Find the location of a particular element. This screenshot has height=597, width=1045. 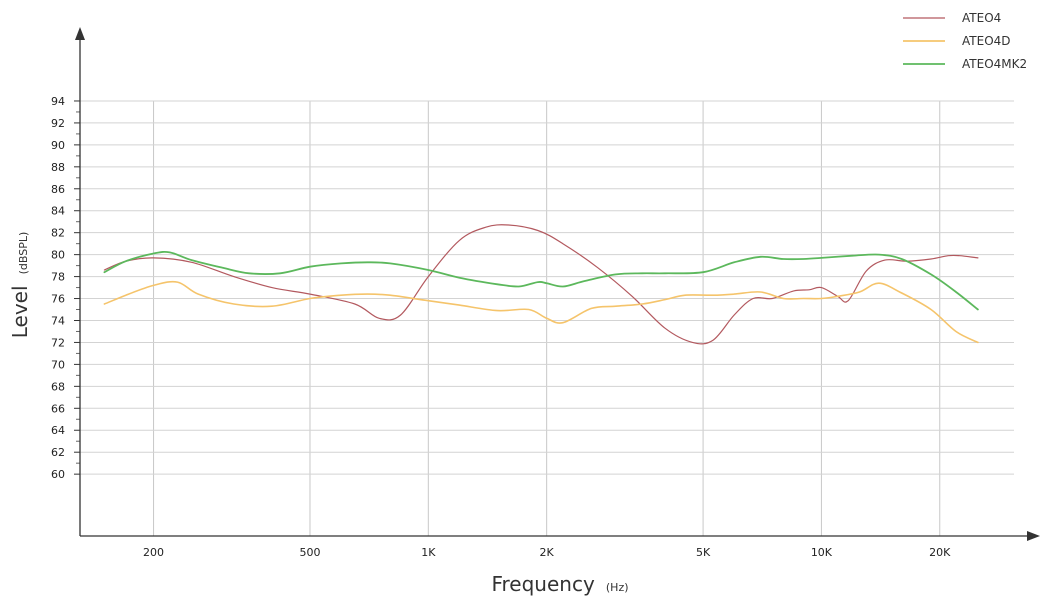

y-tick-label: 92 is located at coordinates (58, 123).